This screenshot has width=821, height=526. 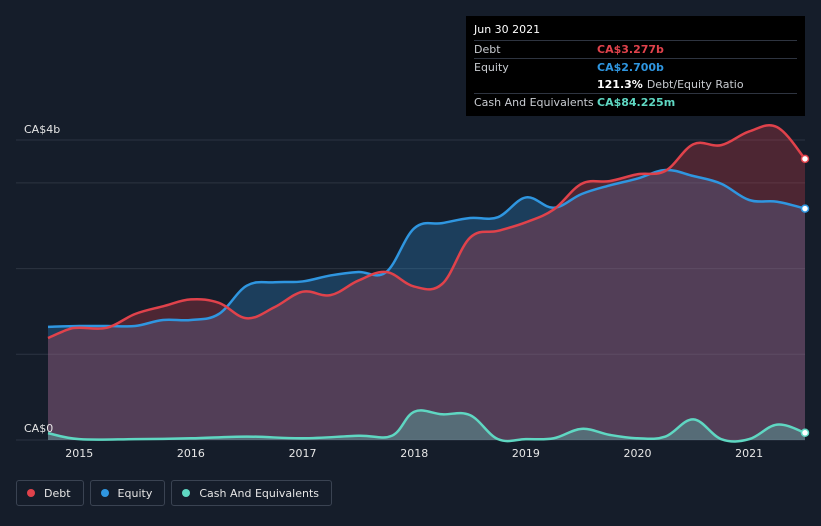 I want to click on y-axis-bottom-label: CA$0, so click(x=38, y=428).